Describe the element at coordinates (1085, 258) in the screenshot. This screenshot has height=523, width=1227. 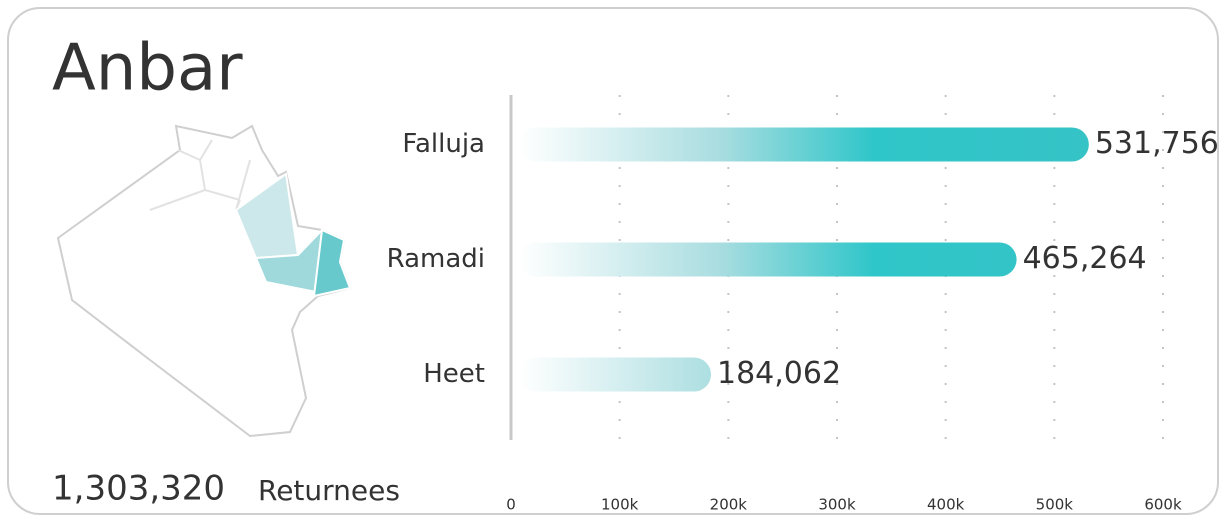
I see `value-label: 465,264` at that location.